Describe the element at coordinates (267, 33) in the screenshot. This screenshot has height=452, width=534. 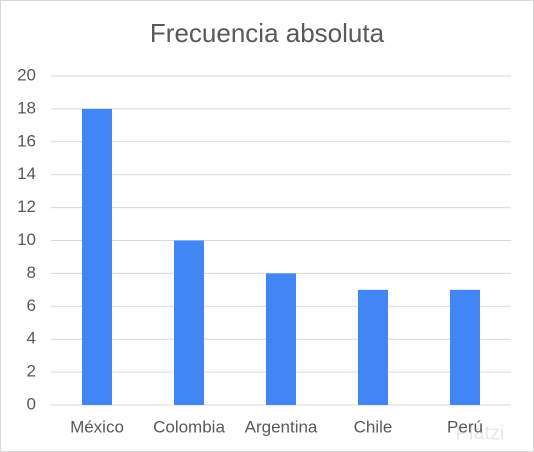
I see `chart-title: Frecuencia absoluta` at that location.